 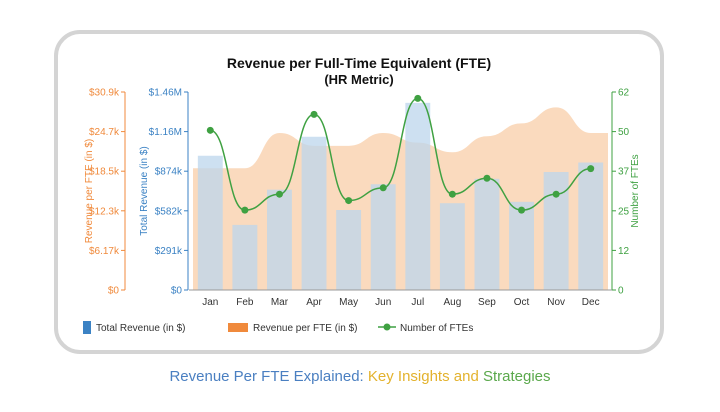 I want to click on caption-part-2: Key Insights, so click(x=408, y=376).